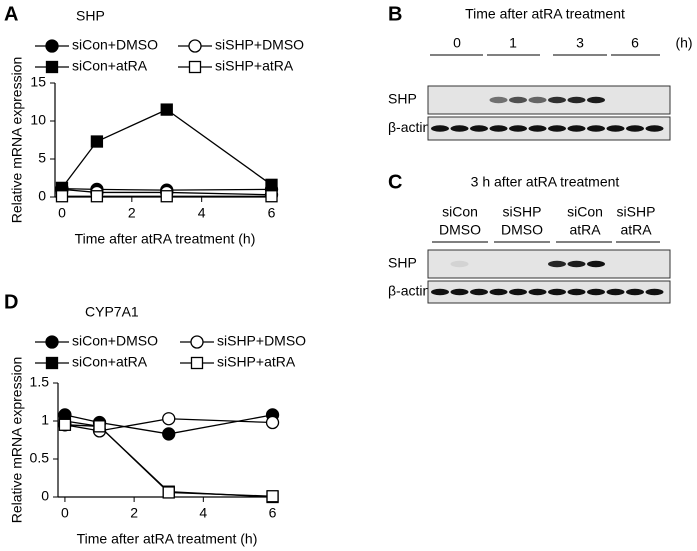 This screenshot has height=551, width=697. Describe the element at coordinates (513, 43) in the screenshot. I see `lane-label: 1` at that location.